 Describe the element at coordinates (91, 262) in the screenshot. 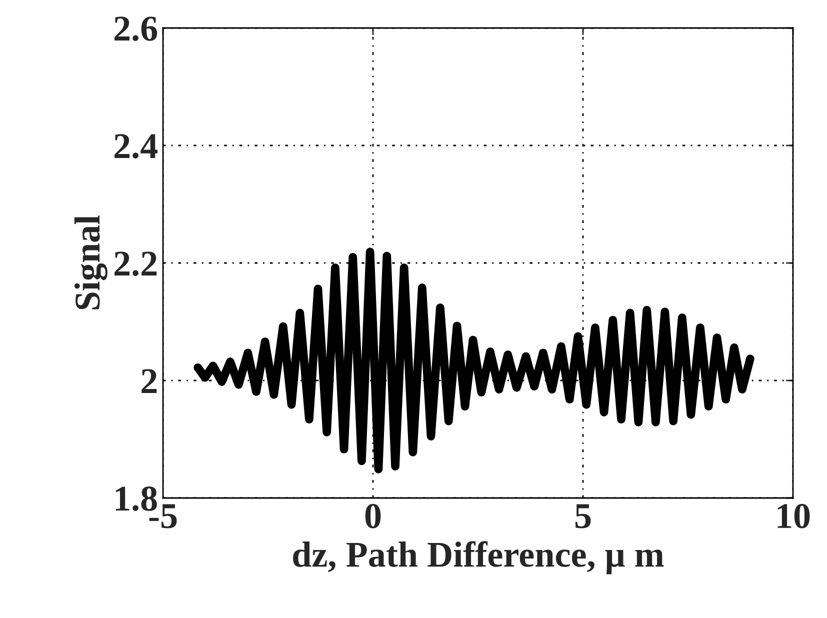

I see `y-axis-title: Signal` at that location.